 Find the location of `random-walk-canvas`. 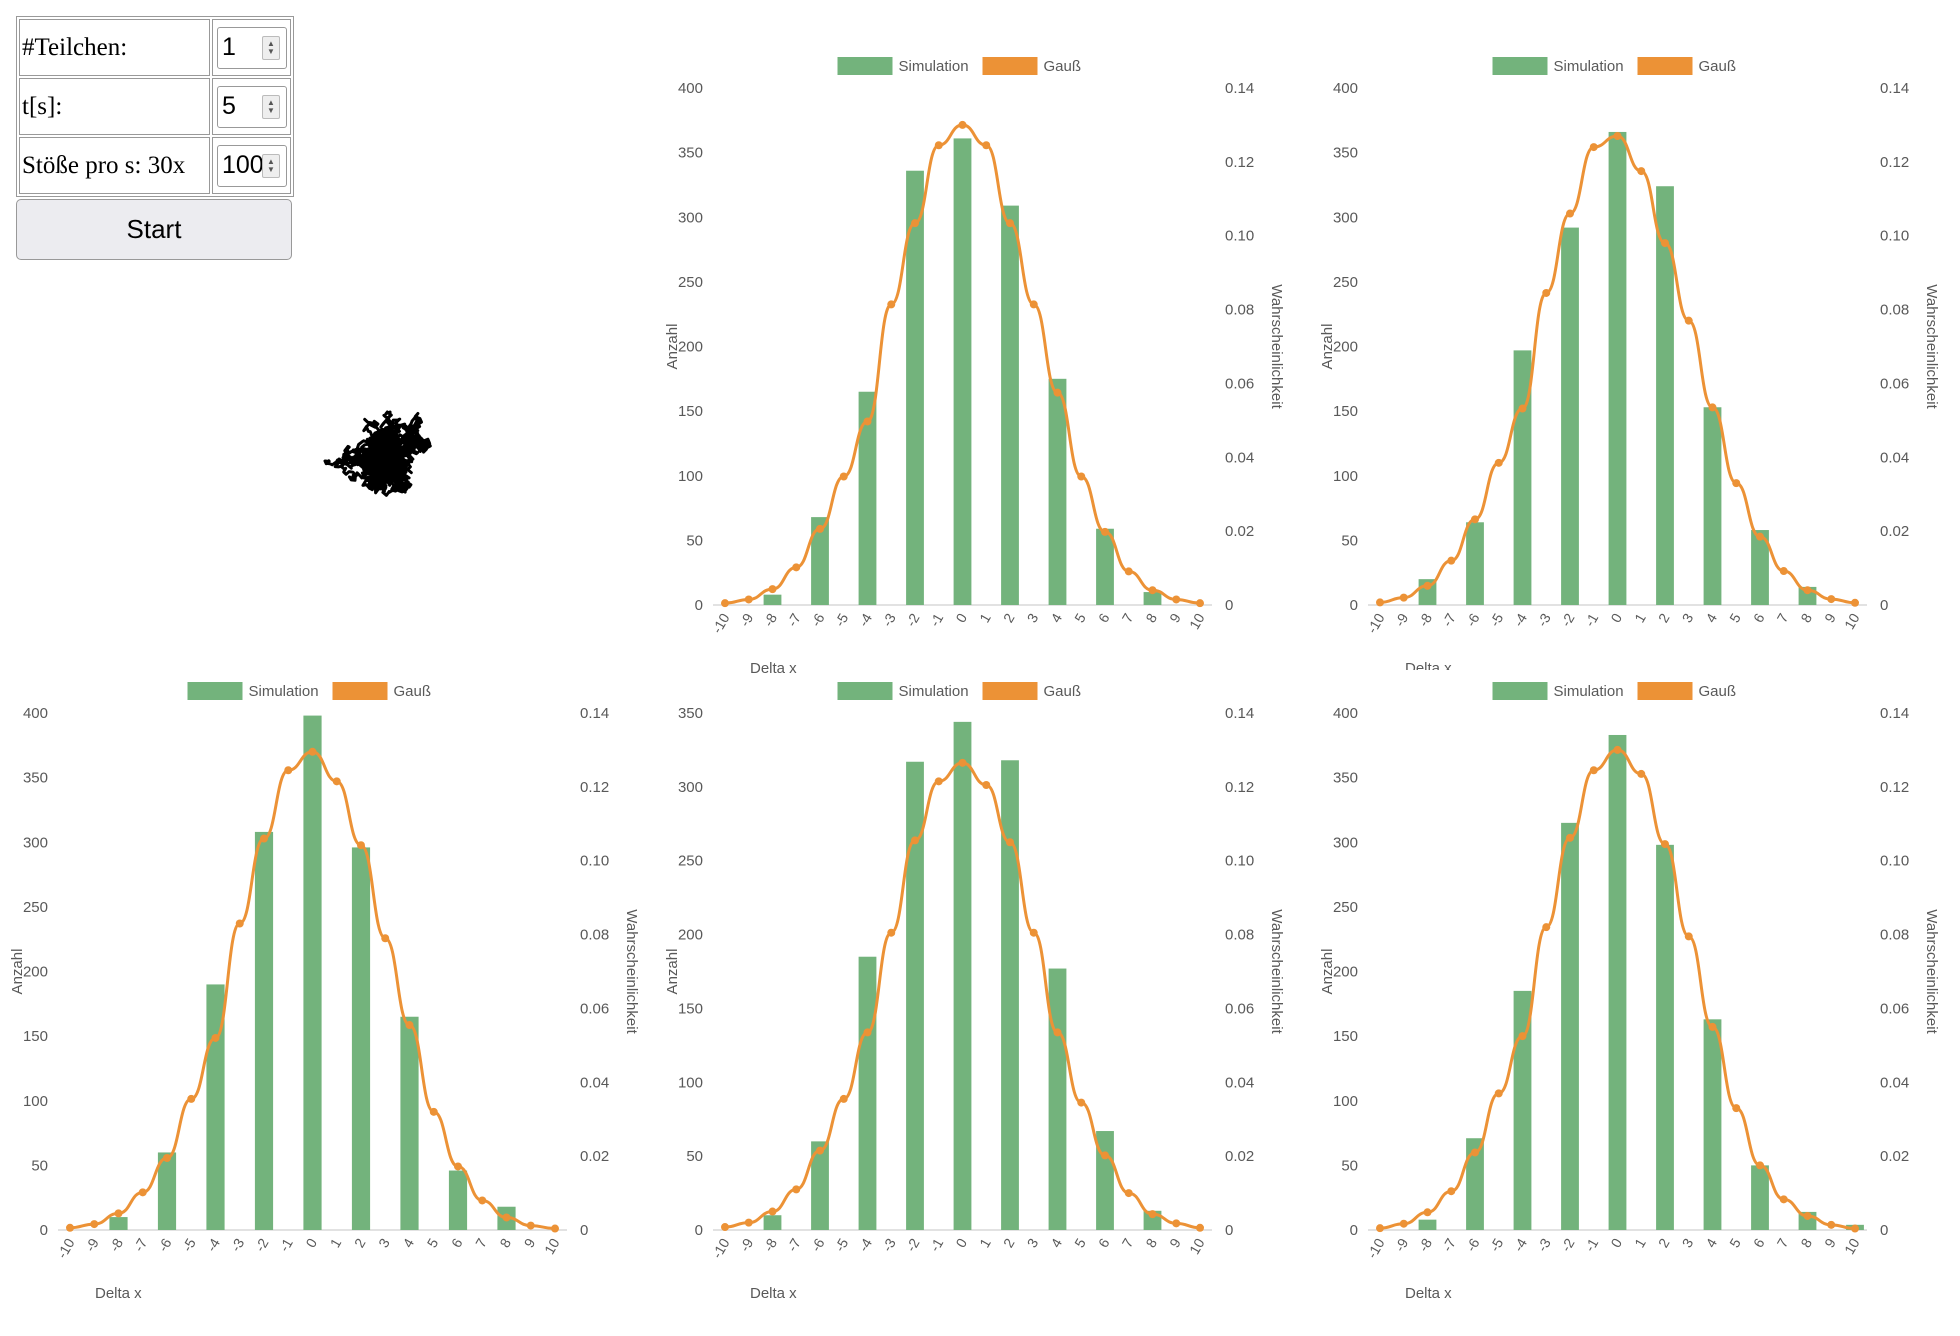

random-walk-canvas is located at coordinates (377, 453).